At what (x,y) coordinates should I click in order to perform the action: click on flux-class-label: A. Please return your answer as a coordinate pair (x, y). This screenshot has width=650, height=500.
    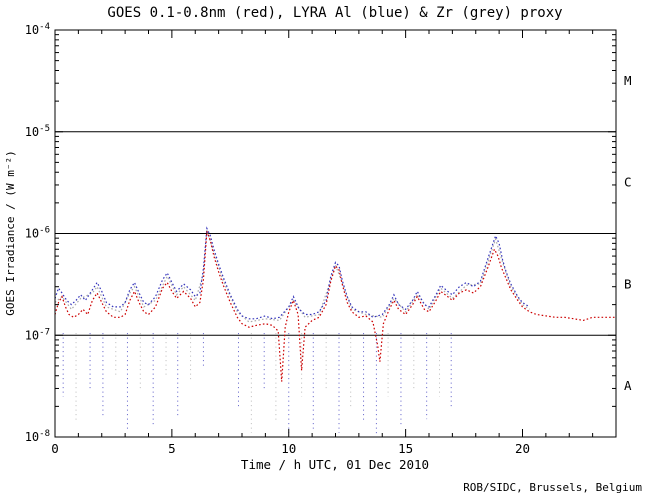
    Looking at the image, I should click on (628, 385).